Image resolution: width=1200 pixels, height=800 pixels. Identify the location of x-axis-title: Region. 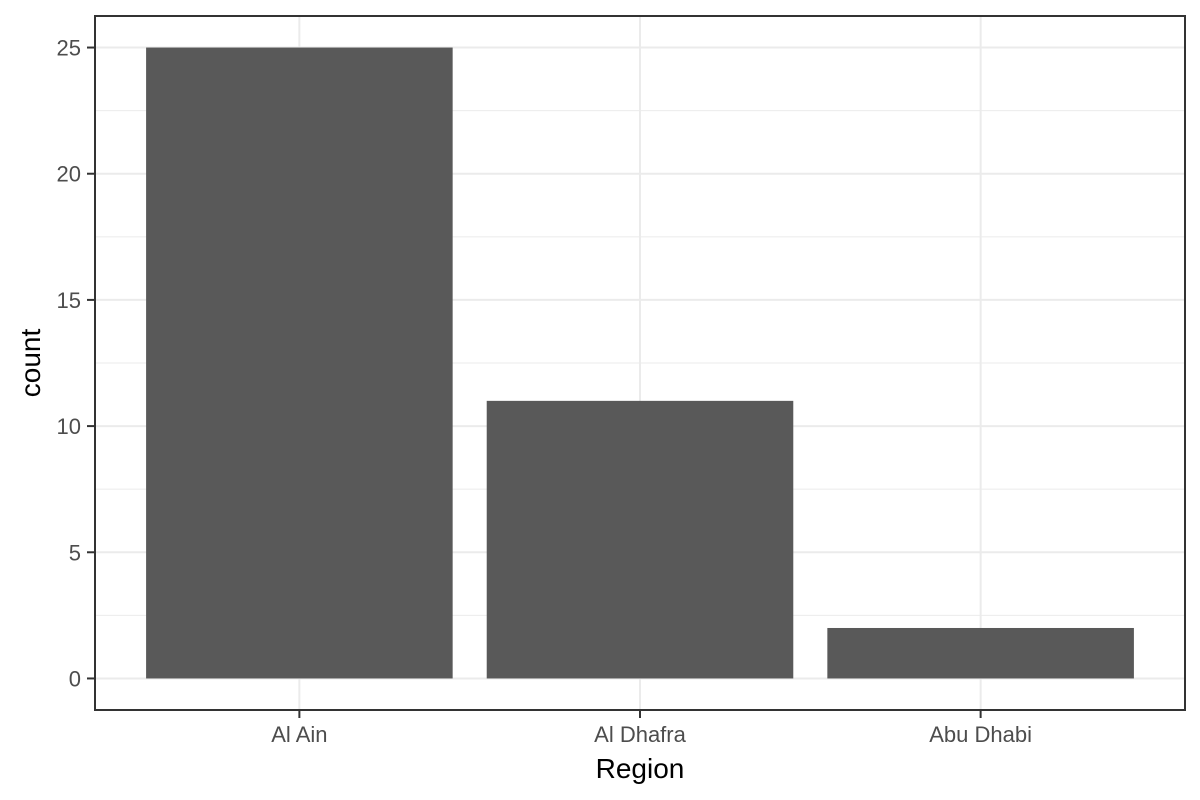
(640, 768).